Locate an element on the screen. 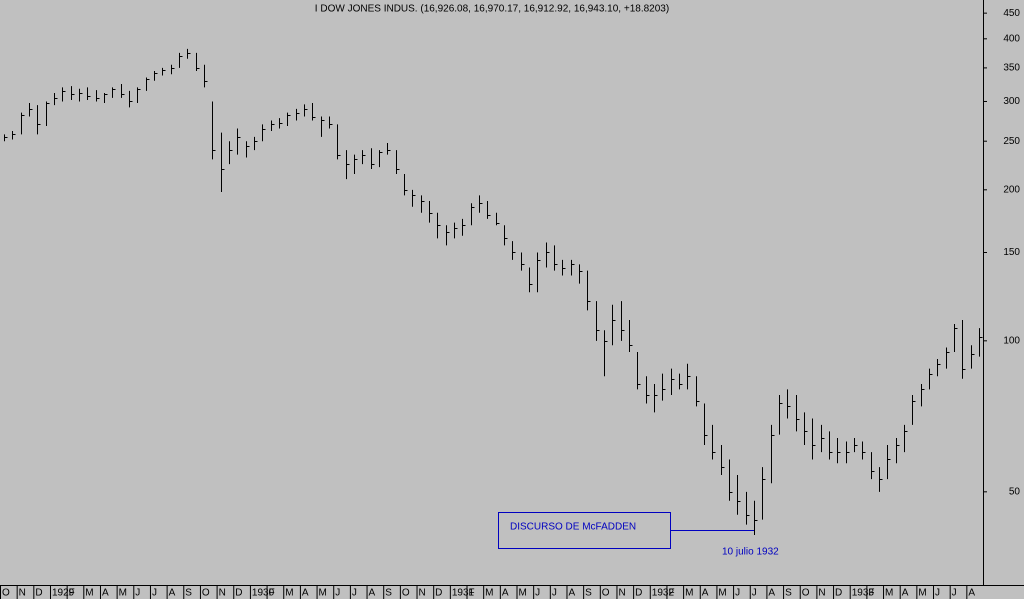 This screenshot has height=599, width=1024. x-tick-label: 1933 is located at coordinates (863, 593).